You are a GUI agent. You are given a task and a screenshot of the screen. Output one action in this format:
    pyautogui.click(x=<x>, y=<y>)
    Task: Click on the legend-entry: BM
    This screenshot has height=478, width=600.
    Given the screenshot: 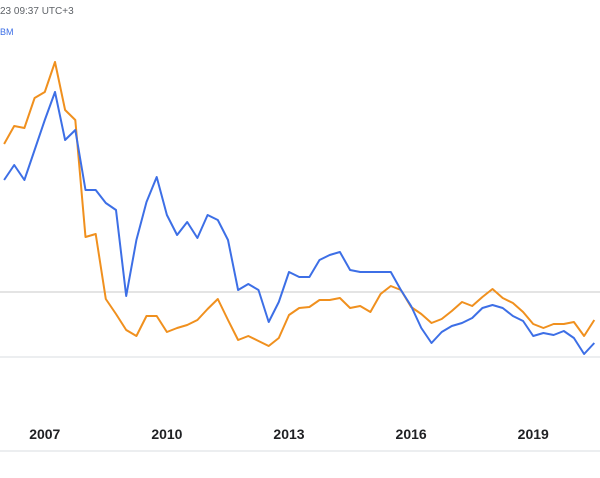 What is the action you would take?
    pyautogui.click(x=7, y=32)
    